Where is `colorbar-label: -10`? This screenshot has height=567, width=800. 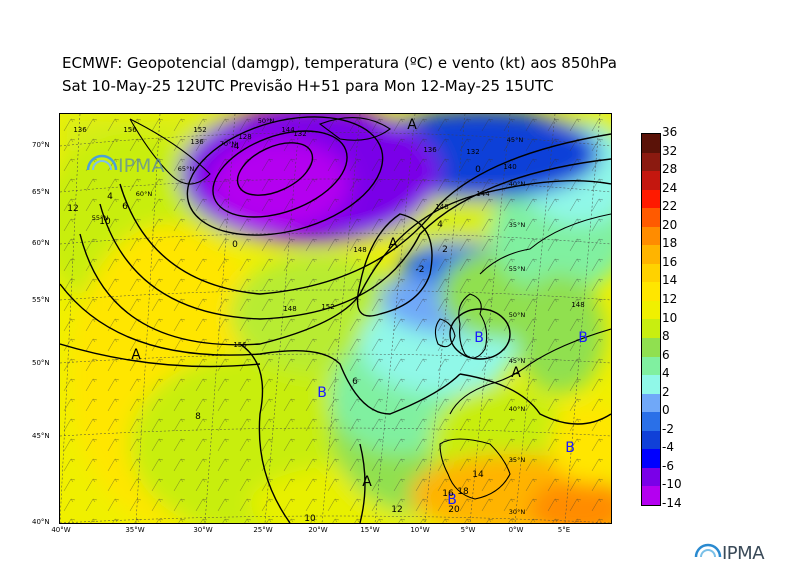 colorbar-label: -10 is located at coordinates (672, 484).